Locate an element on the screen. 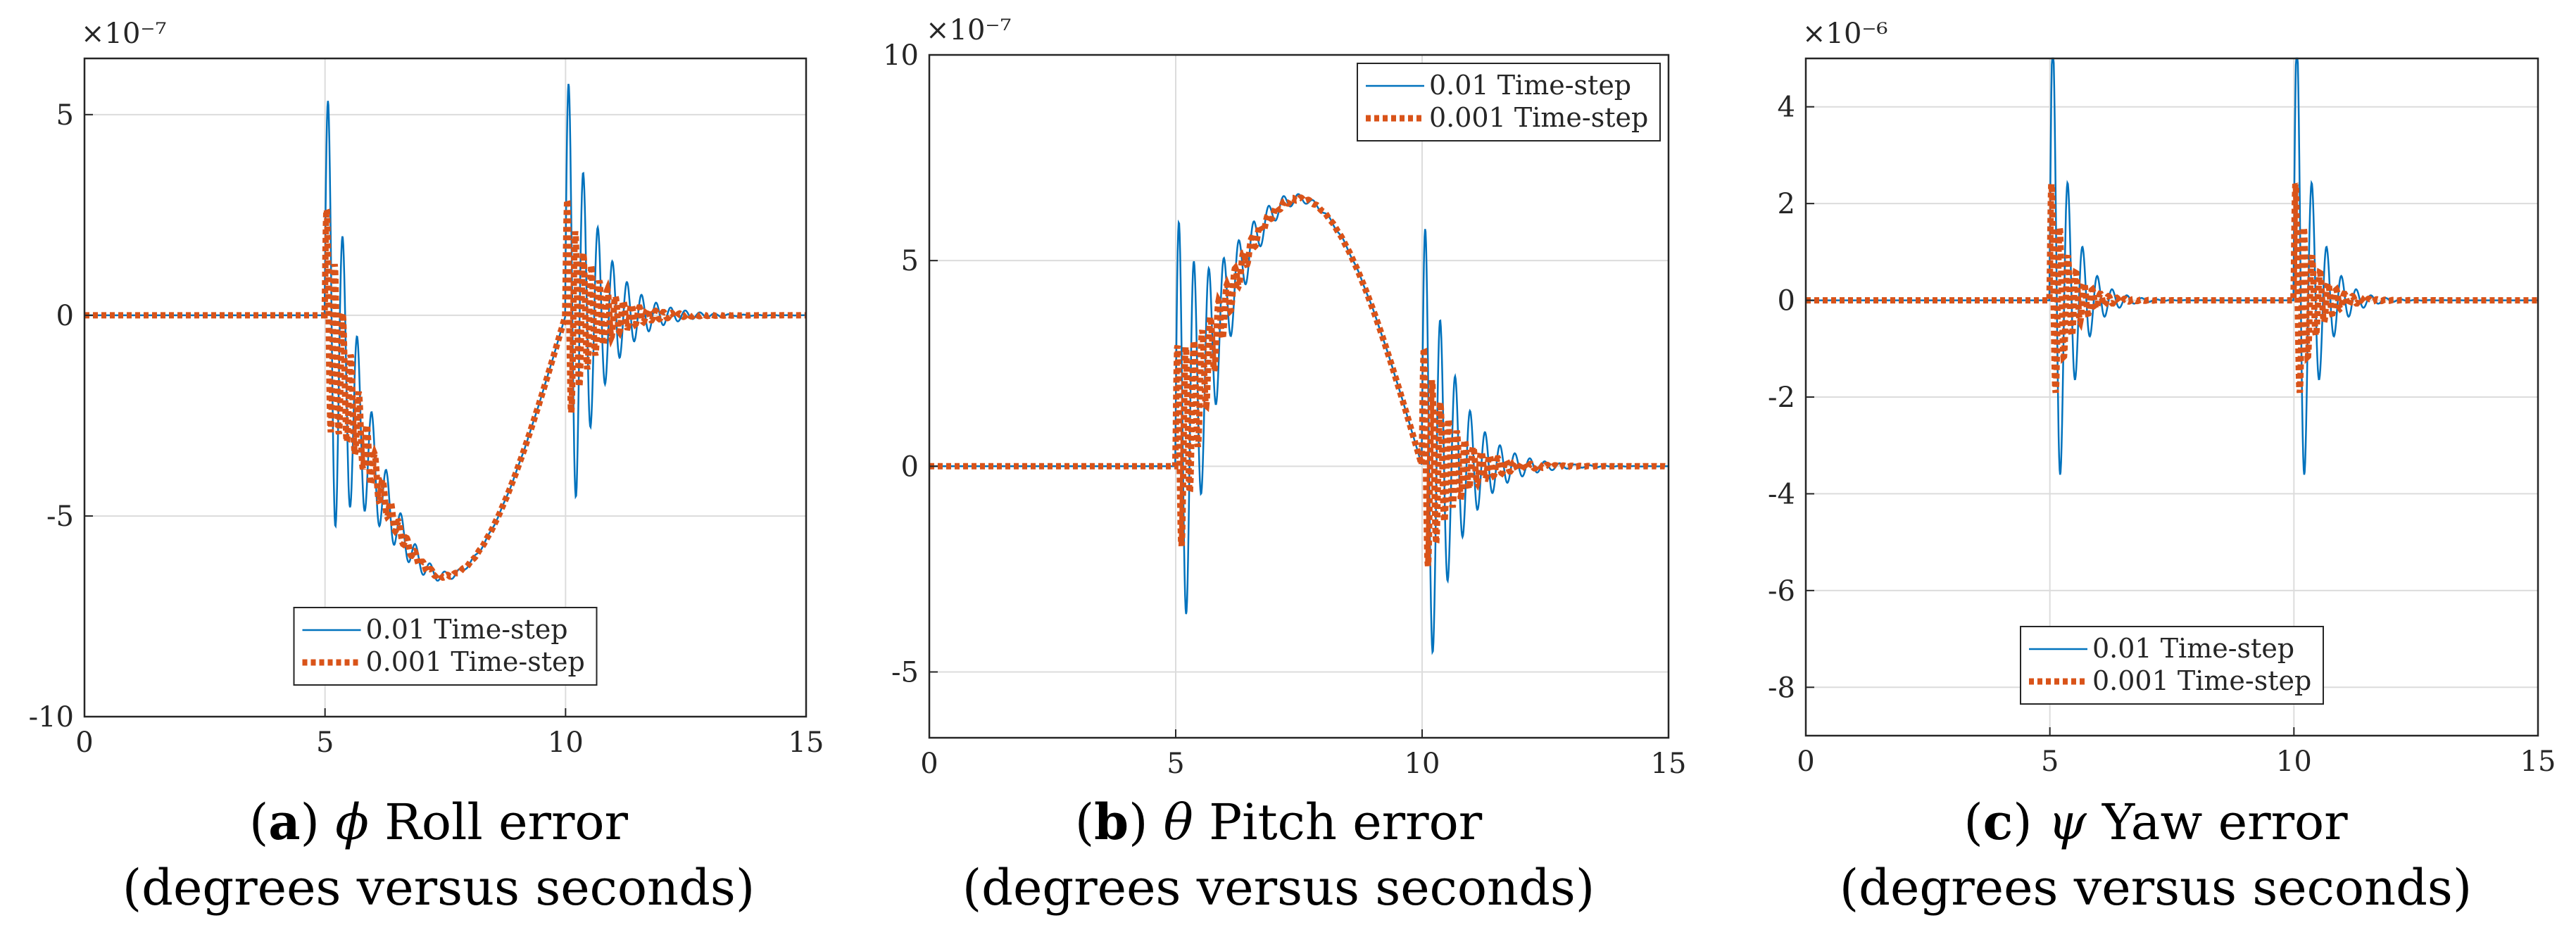  caption-letter: c is located at coordinates (1998, 822).